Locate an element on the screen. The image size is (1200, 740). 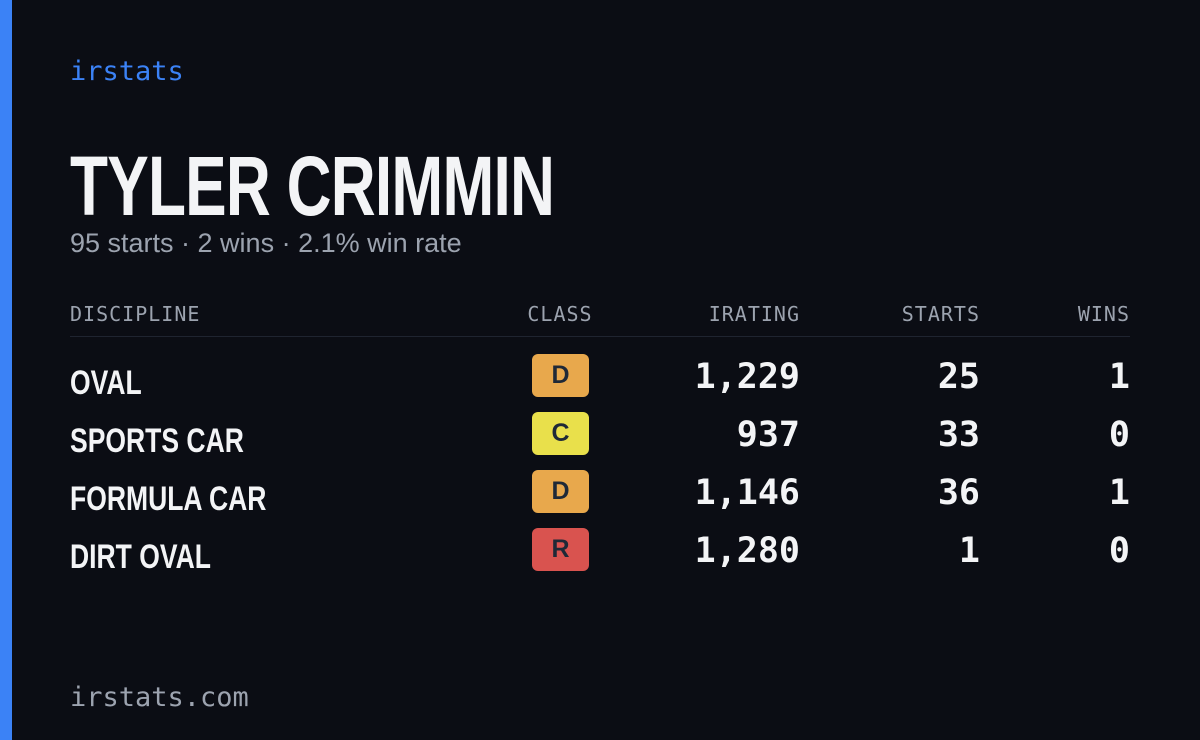
accent-bar is located at coordinates (6, 370).